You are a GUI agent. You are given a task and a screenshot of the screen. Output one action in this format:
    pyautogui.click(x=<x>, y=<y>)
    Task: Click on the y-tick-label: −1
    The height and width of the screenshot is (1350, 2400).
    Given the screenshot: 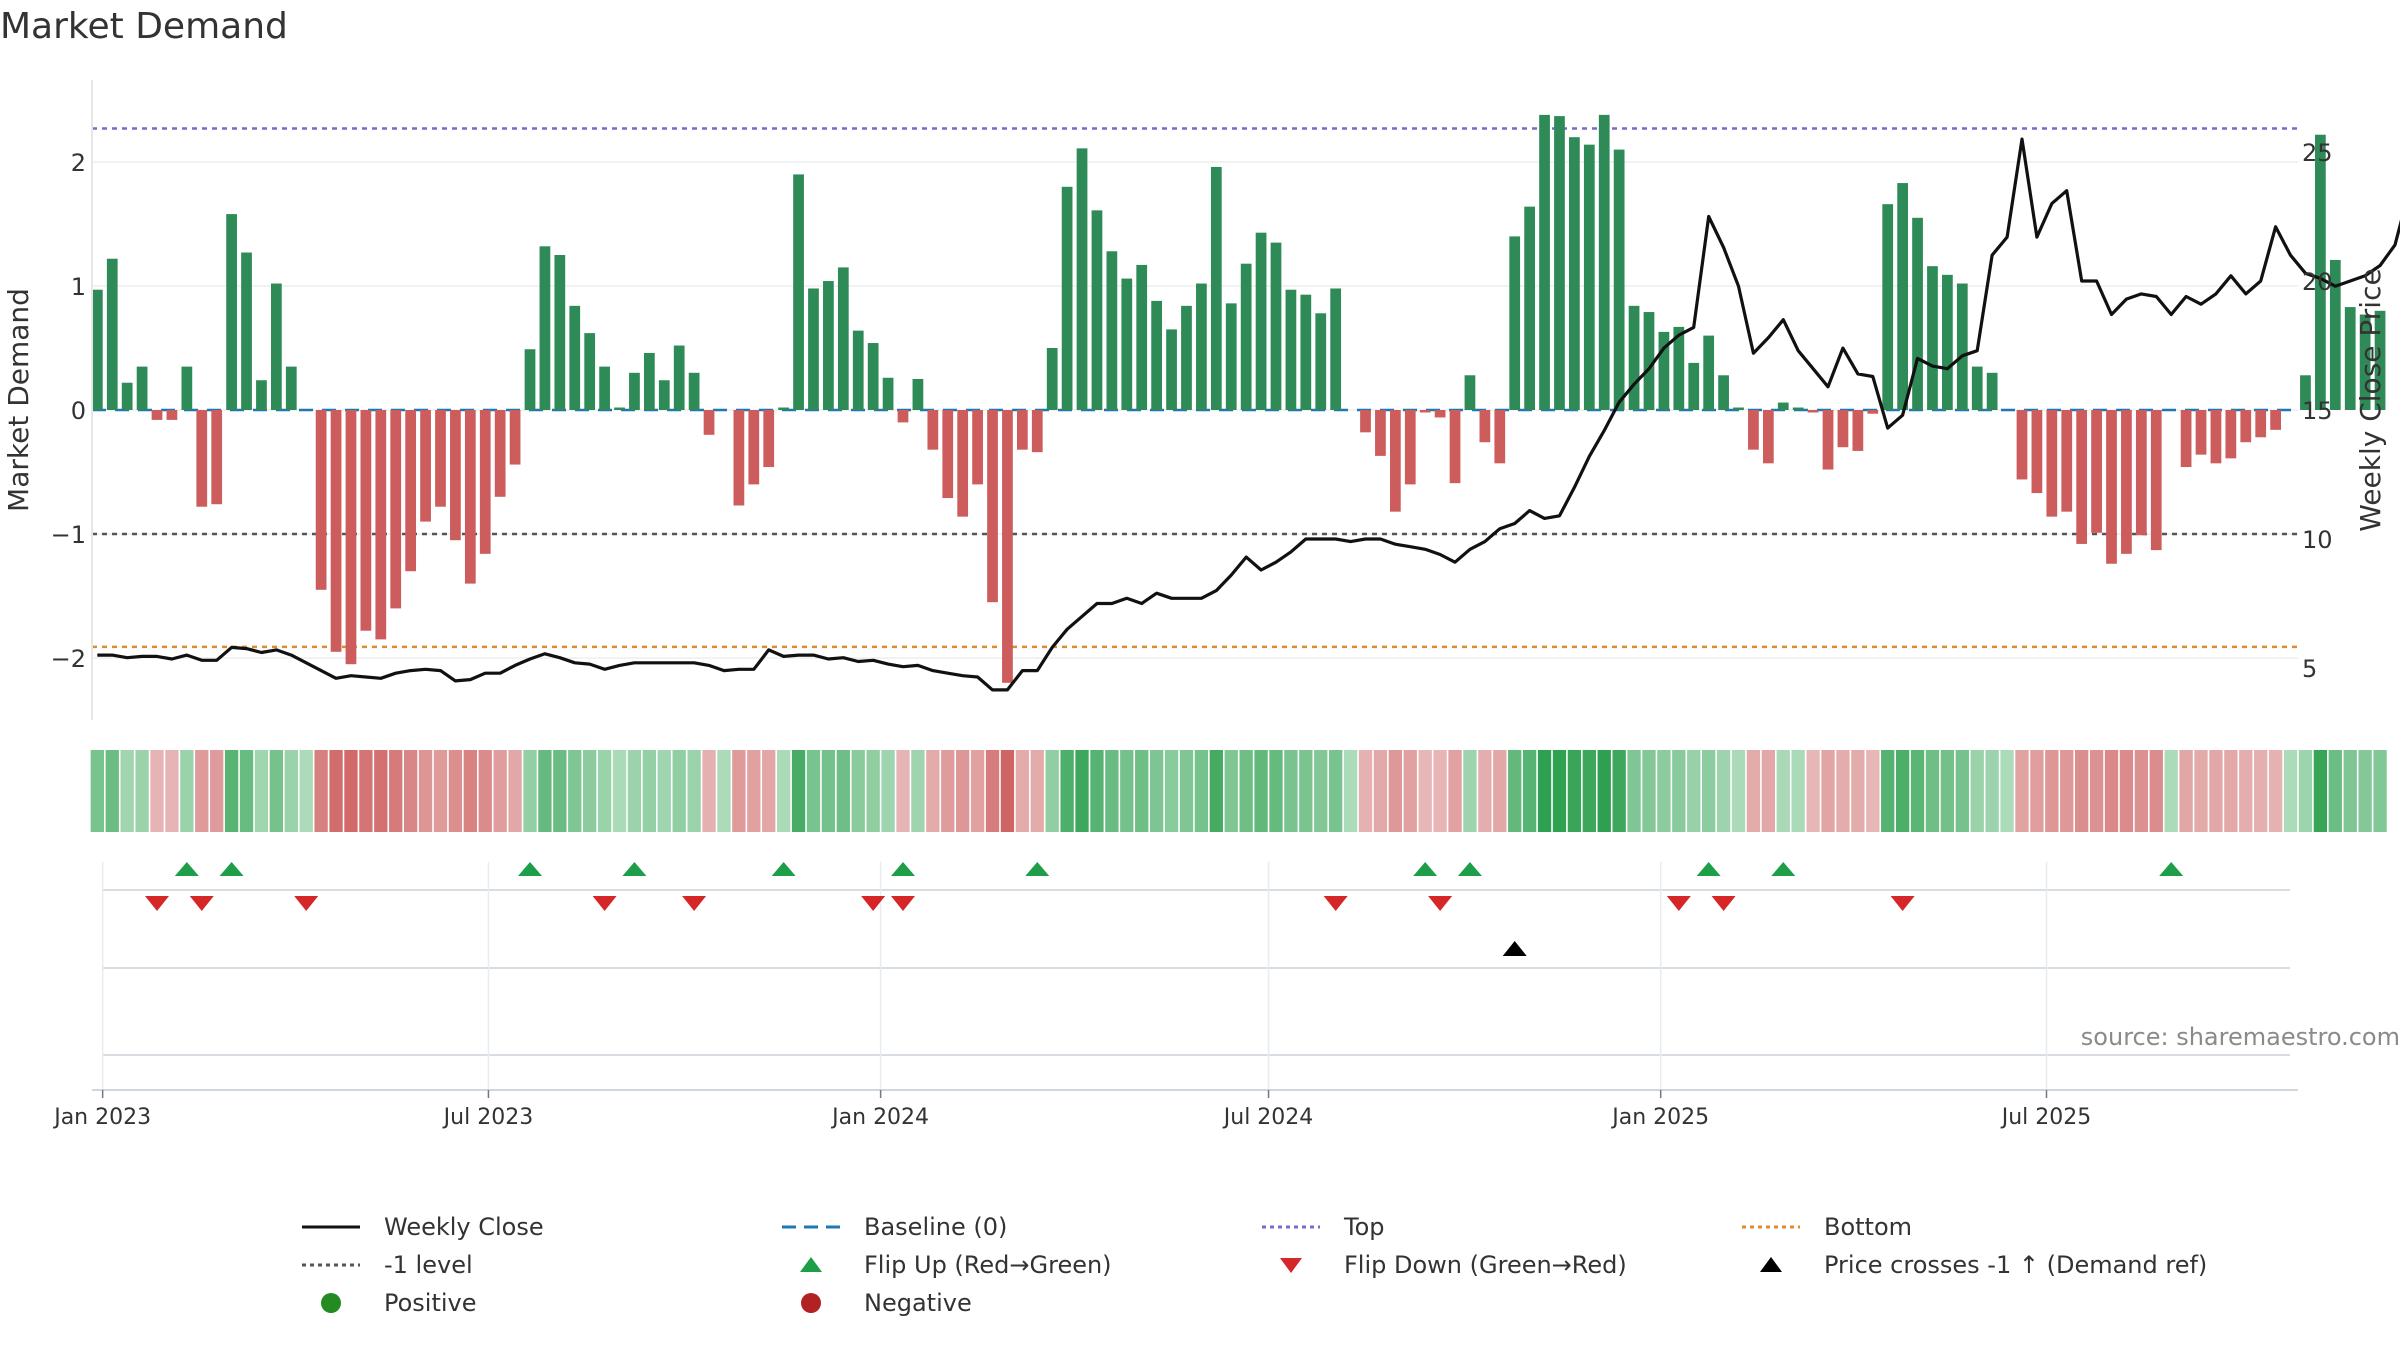 What is the action you would take?
    pyautogui.click(x=68, y=535)
    